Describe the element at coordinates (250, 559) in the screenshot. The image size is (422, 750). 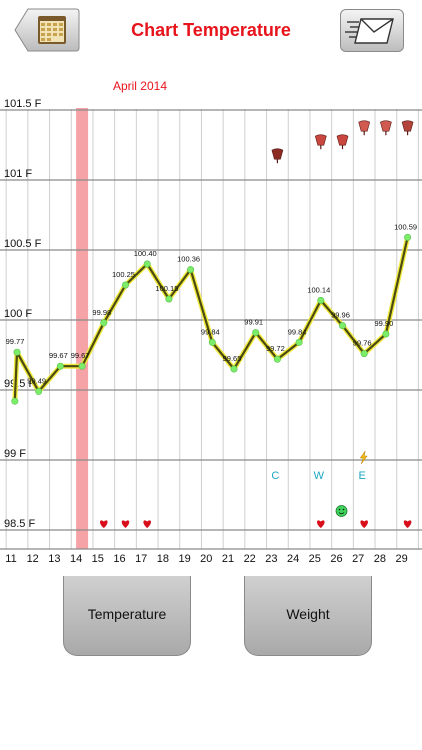
I see `x-tick-label: 22` at that location.